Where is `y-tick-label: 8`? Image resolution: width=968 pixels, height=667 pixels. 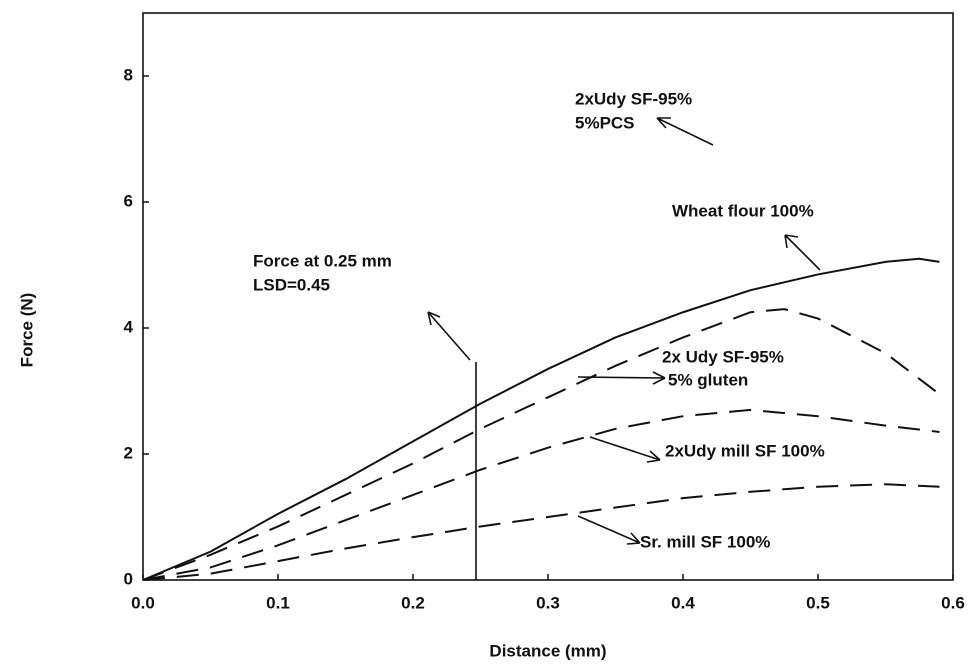 y-tick-label: 8 is located at coordinates (128, 74).